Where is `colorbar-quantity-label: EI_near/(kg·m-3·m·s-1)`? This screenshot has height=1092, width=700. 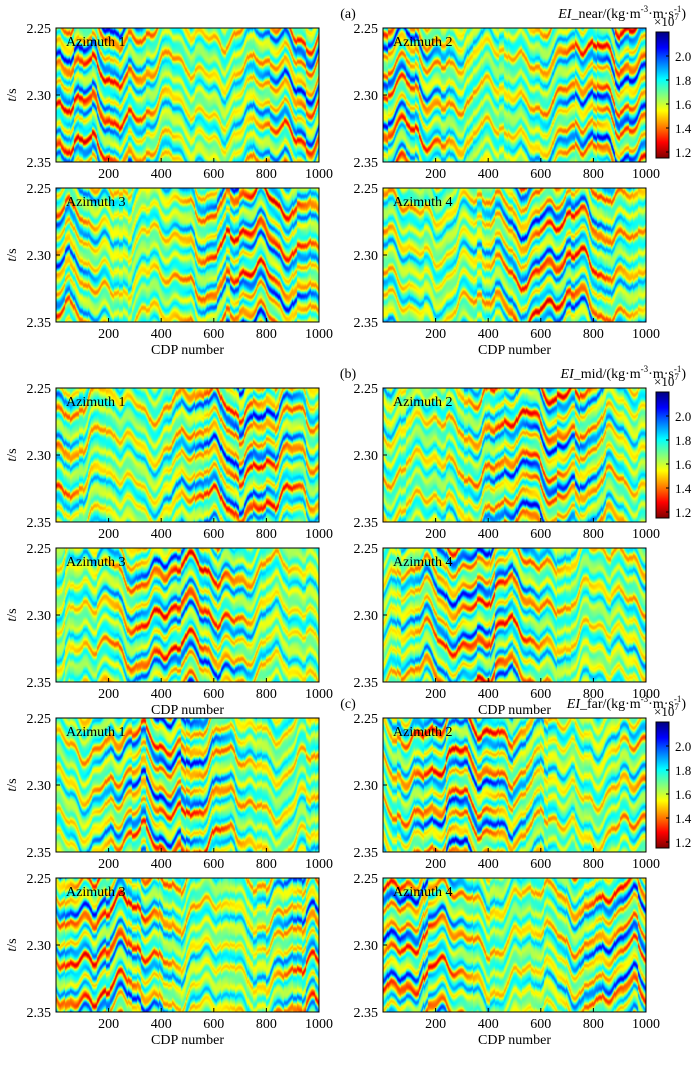 colorbar-quantity-label: EI_near/(kg·m-3·m·s-1) is located at coordinates (621, 13).